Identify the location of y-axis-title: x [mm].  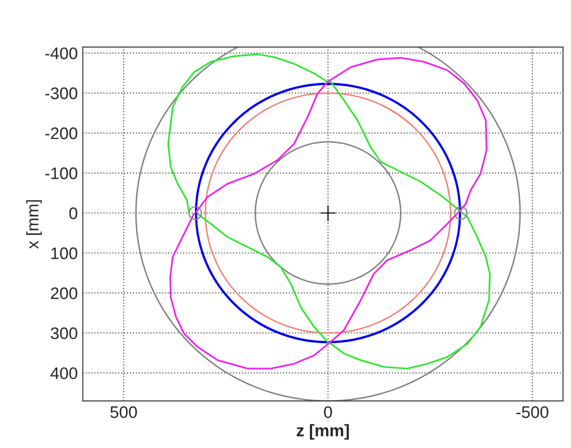
(34, 224).